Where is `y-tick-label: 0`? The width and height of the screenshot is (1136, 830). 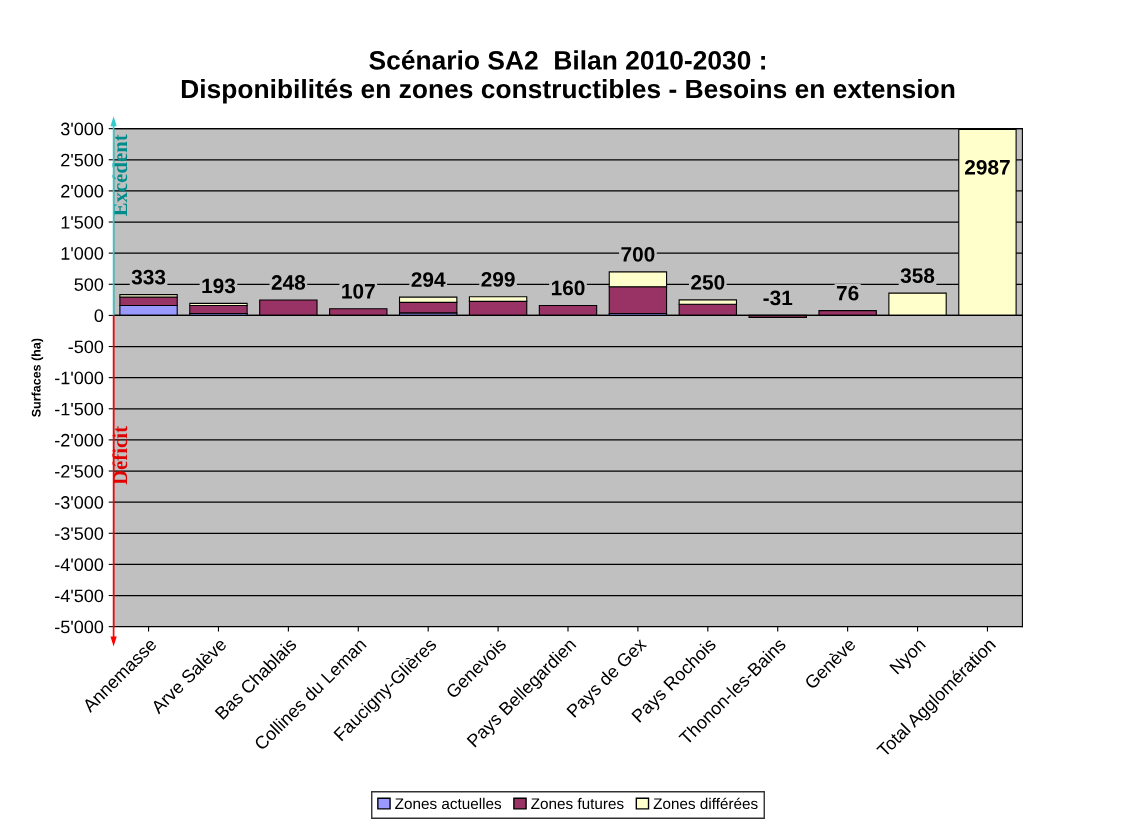
y-tick-label: 0 is located at coordinates (99, 316).